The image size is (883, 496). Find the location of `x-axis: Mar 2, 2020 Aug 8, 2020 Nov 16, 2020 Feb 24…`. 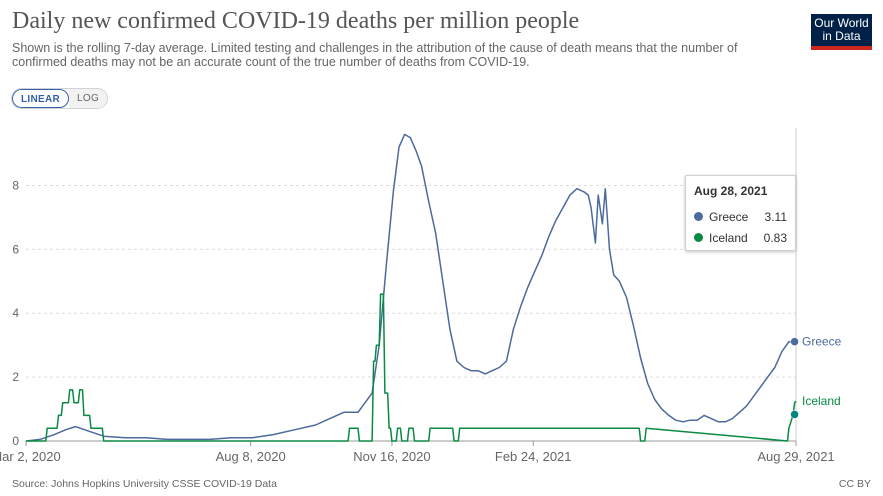

x-axis: Mar 2, 2020 Aug 8, 2020 Nov 16, 2020 Feb 24… is located at coordinates (417, 452).